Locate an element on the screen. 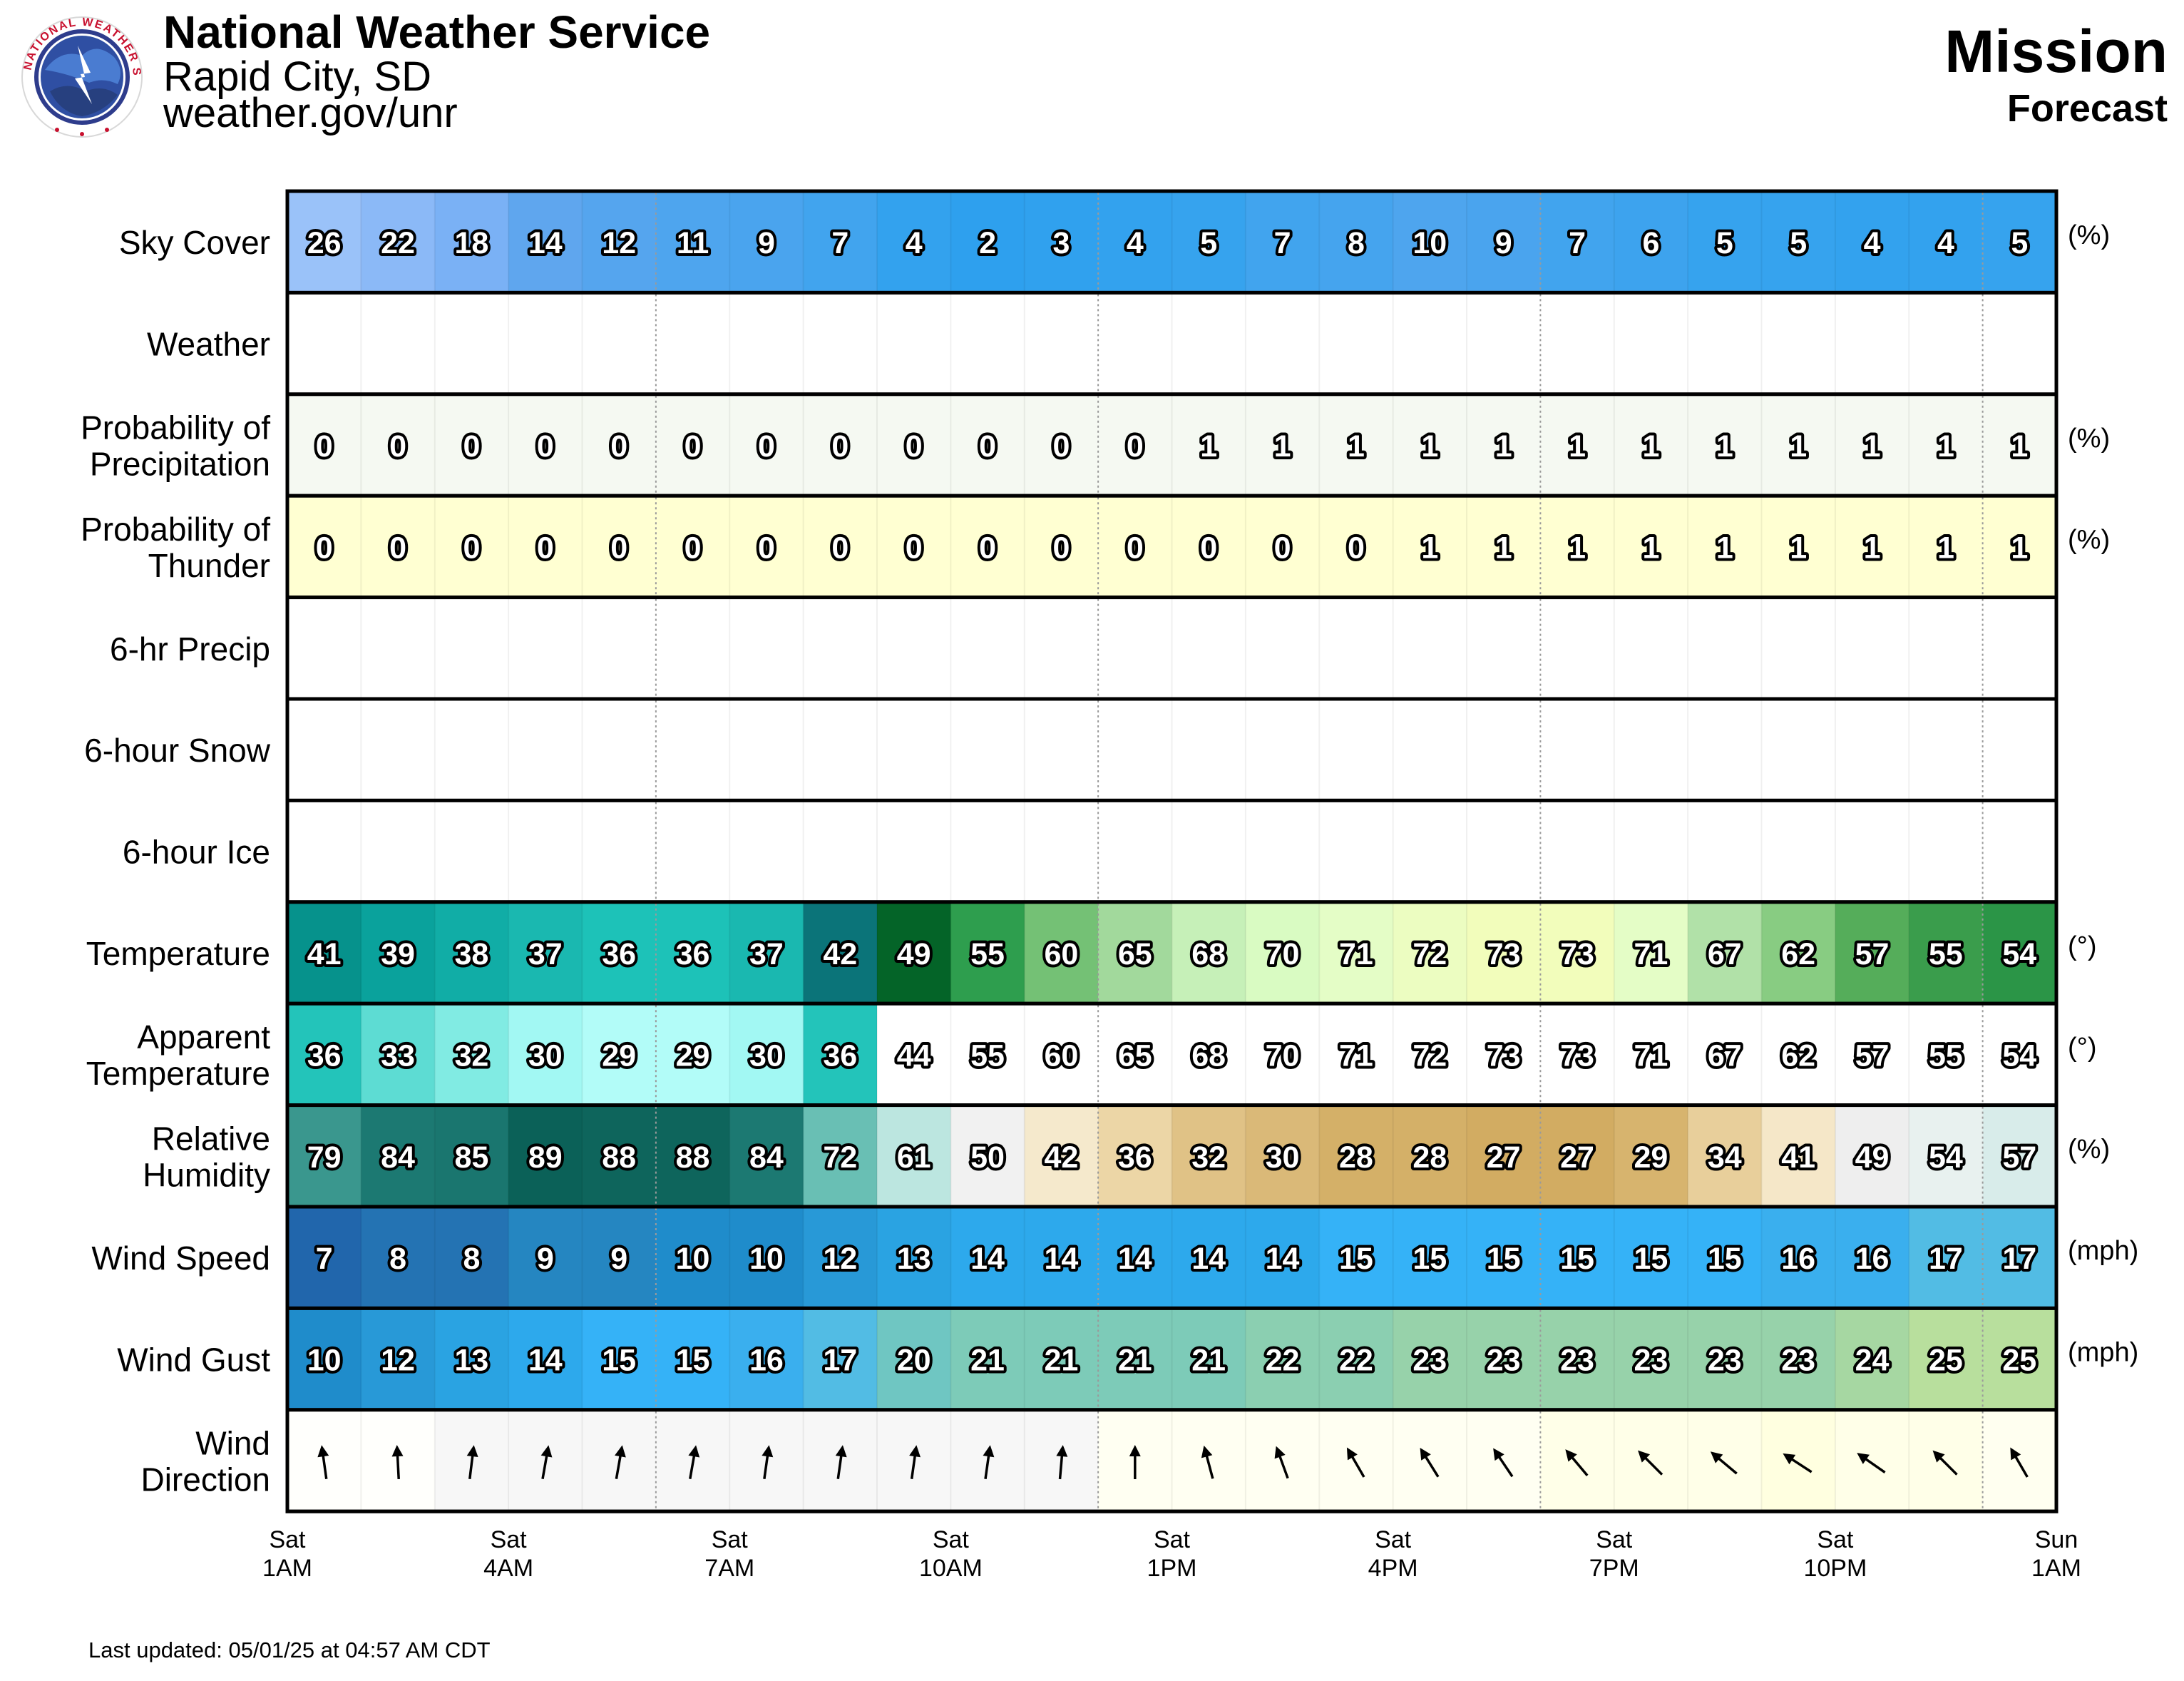  empty-row-bg is located at coordinates (1171, 648).